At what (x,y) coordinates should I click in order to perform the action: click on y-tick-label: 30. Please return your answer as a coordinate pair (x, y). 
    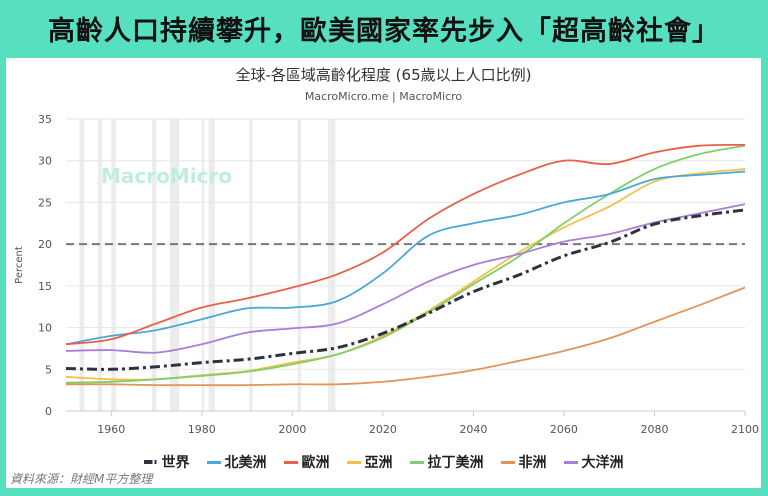
    Looking at the image, I should click on (45, 161).